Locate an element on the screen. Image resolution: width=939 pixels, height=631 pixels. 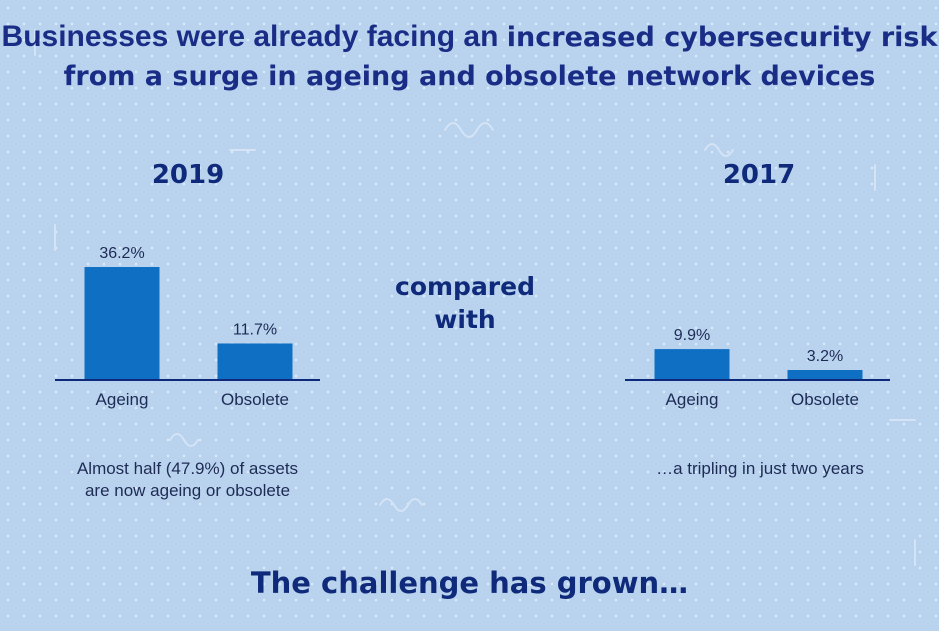
bar-2017-obsolete is located at coordinates (825, 375).